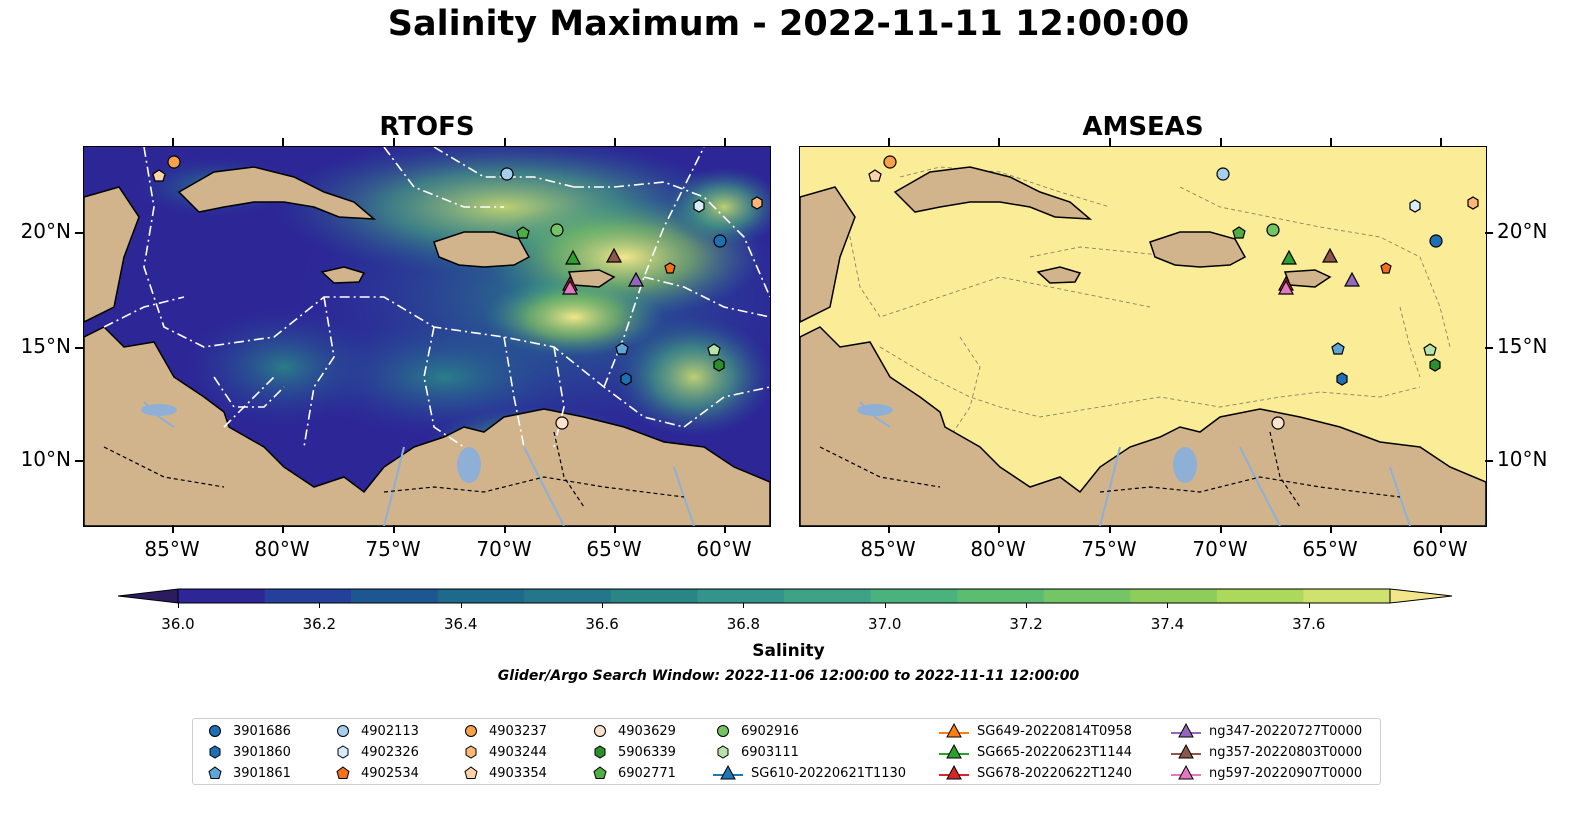 The image size is (1577, 827). What do you see at coordinates (427, 127) in the screenshot?
I see `panel-title-rtofs: RTOFS` at bounding box center [427, 127].